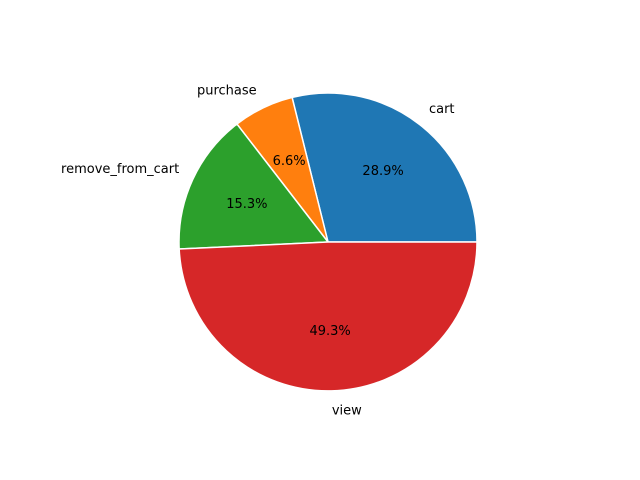 This screenshot has height=480, width=640. Describe the element at coordinates (120, 169) in the screenshot. I see `slice-label-remove-from-cart: remove_from_cart` at that location.